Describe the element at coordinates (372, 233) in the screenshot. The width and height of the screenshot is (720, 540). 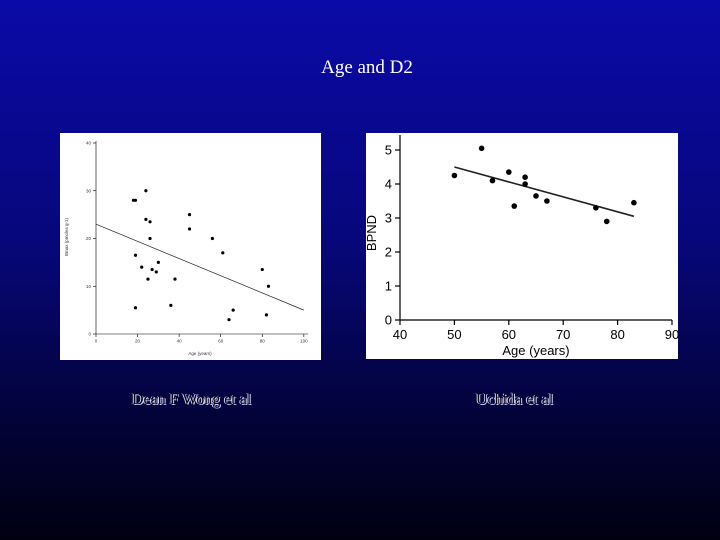
I see `y-axis-label: BPND` at that location.